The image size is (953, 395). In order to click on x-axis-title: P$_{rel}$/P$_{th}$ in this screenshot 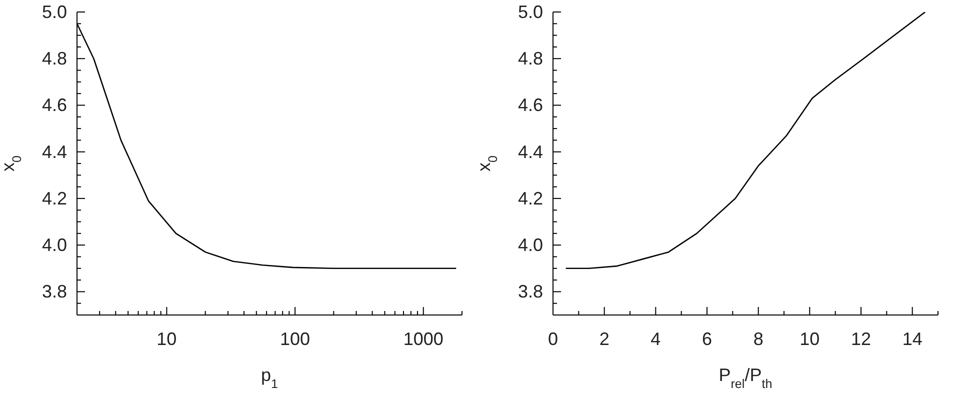, I will do `click(745, 378)`.